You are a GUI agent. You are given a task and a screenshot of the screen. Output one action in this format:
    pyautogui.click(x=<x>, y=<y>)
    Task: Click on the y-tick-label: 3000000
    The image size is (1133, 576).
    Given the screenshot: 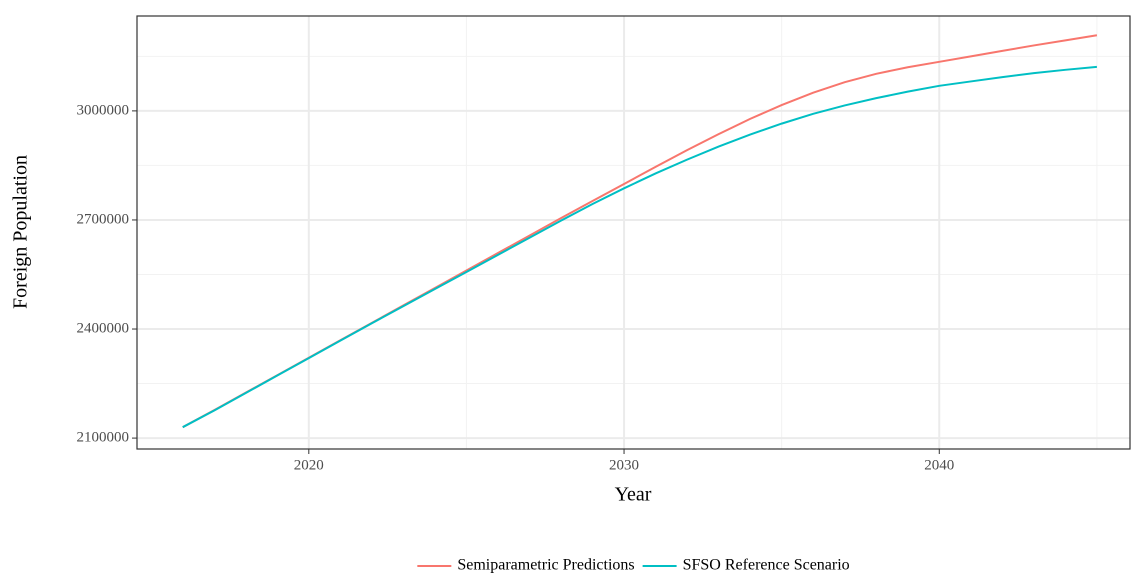 What is the action you would take?
    pyautogui.click(x=103, y=110)
    